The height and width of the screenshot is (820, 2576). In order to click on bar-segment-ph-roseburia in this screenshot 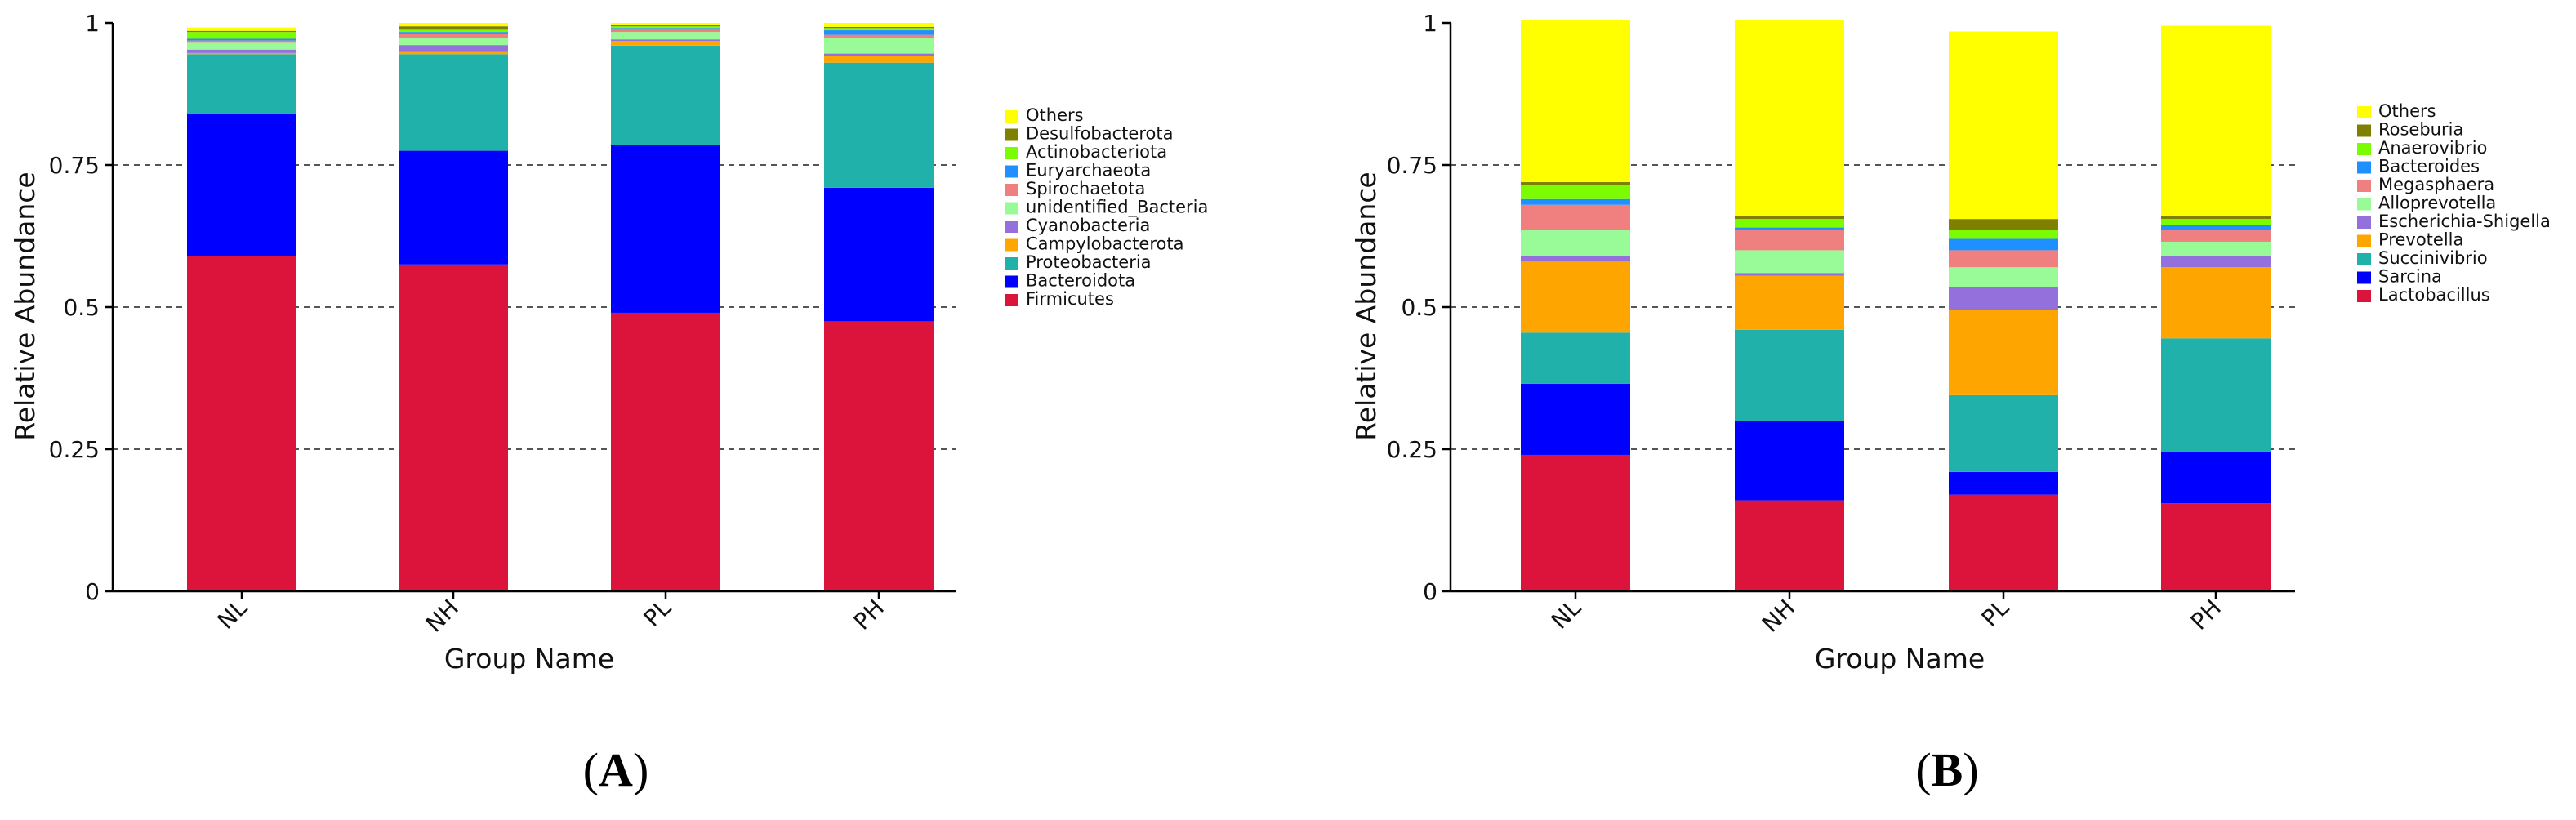, I will do `click(2216, 218)`.